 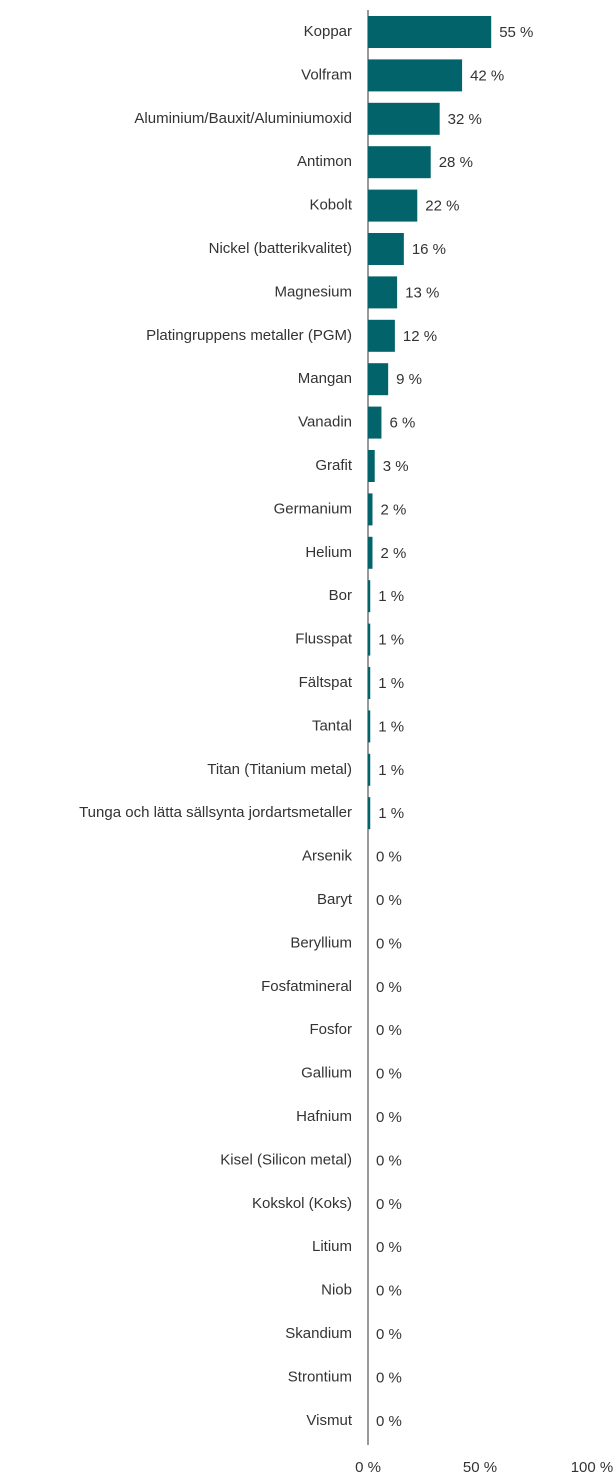 What do you see at coordinates (318, 1333) in the screenshot?
I see `category-label: Skandium` at bounding box center [318, 1333].